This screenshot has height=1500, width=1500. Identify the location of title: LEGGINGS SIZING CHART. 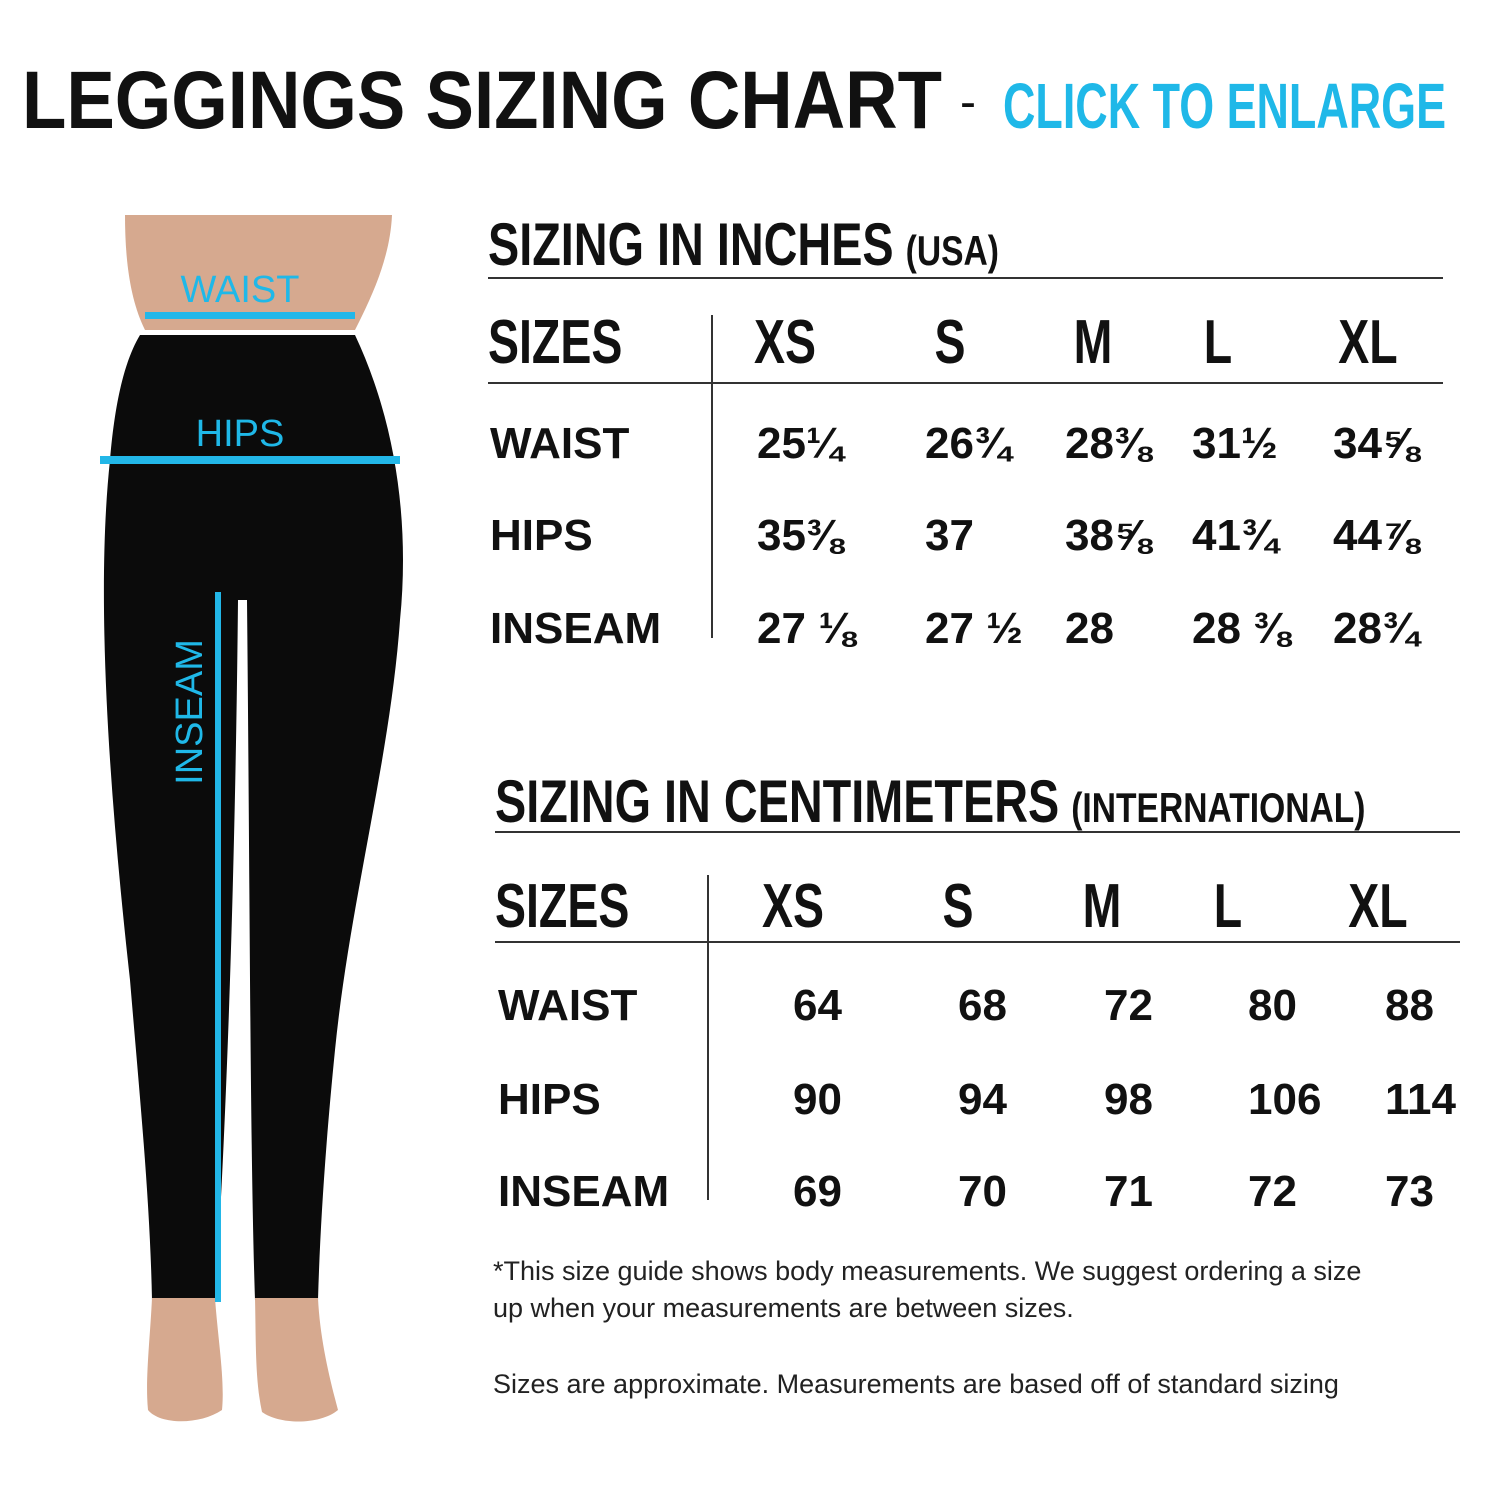
(482, 100).